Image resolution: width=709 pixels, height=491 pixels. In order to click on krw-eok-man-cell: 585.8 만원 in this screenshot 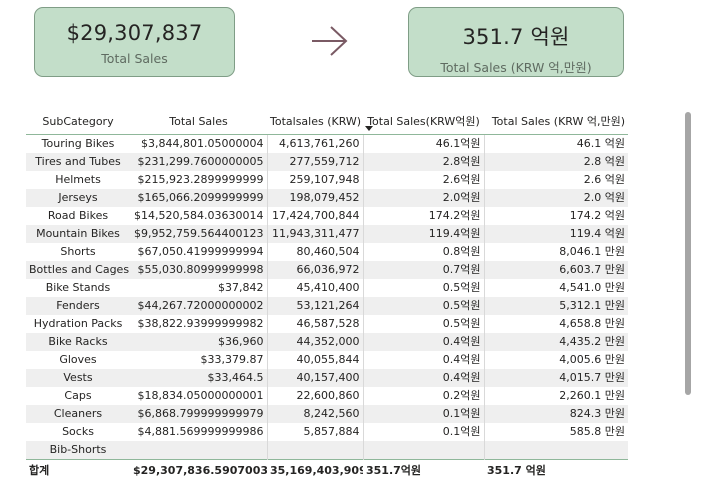, I will do `click(555, 432)`.